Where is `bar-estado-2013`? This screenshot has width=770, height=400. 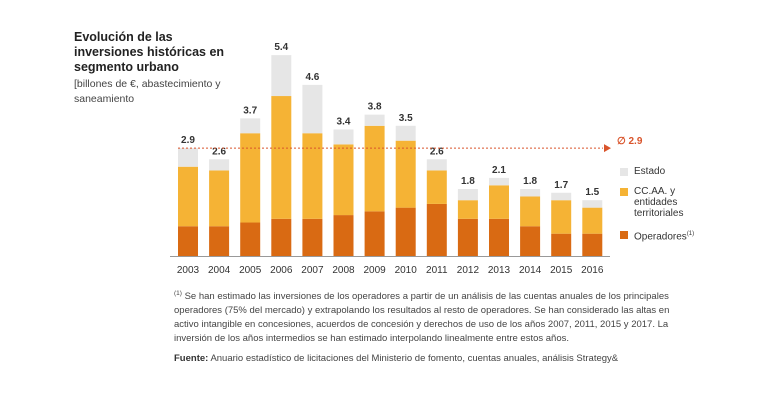
bar-estado-2013 is located at coordinates (499, 181).